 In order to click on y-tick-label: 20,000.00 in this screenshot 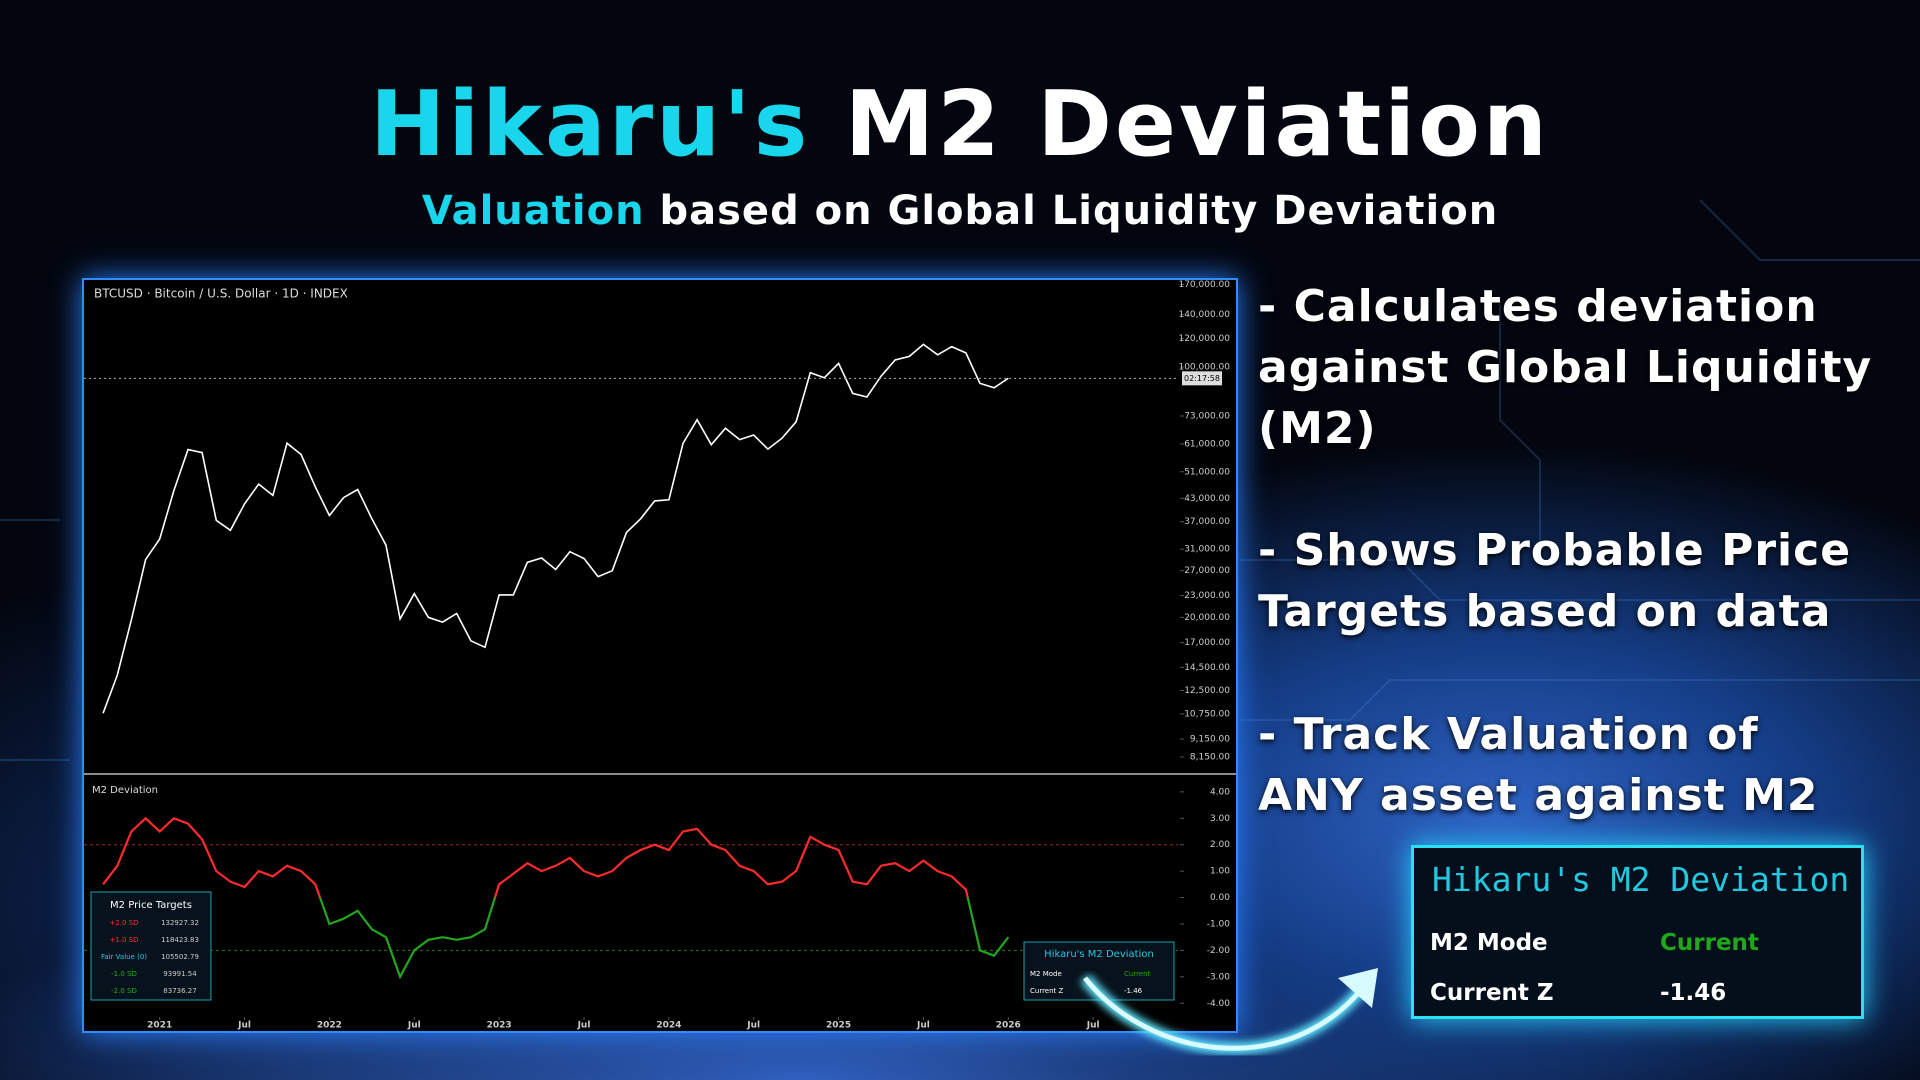, I will do `click(1207, 618)`.